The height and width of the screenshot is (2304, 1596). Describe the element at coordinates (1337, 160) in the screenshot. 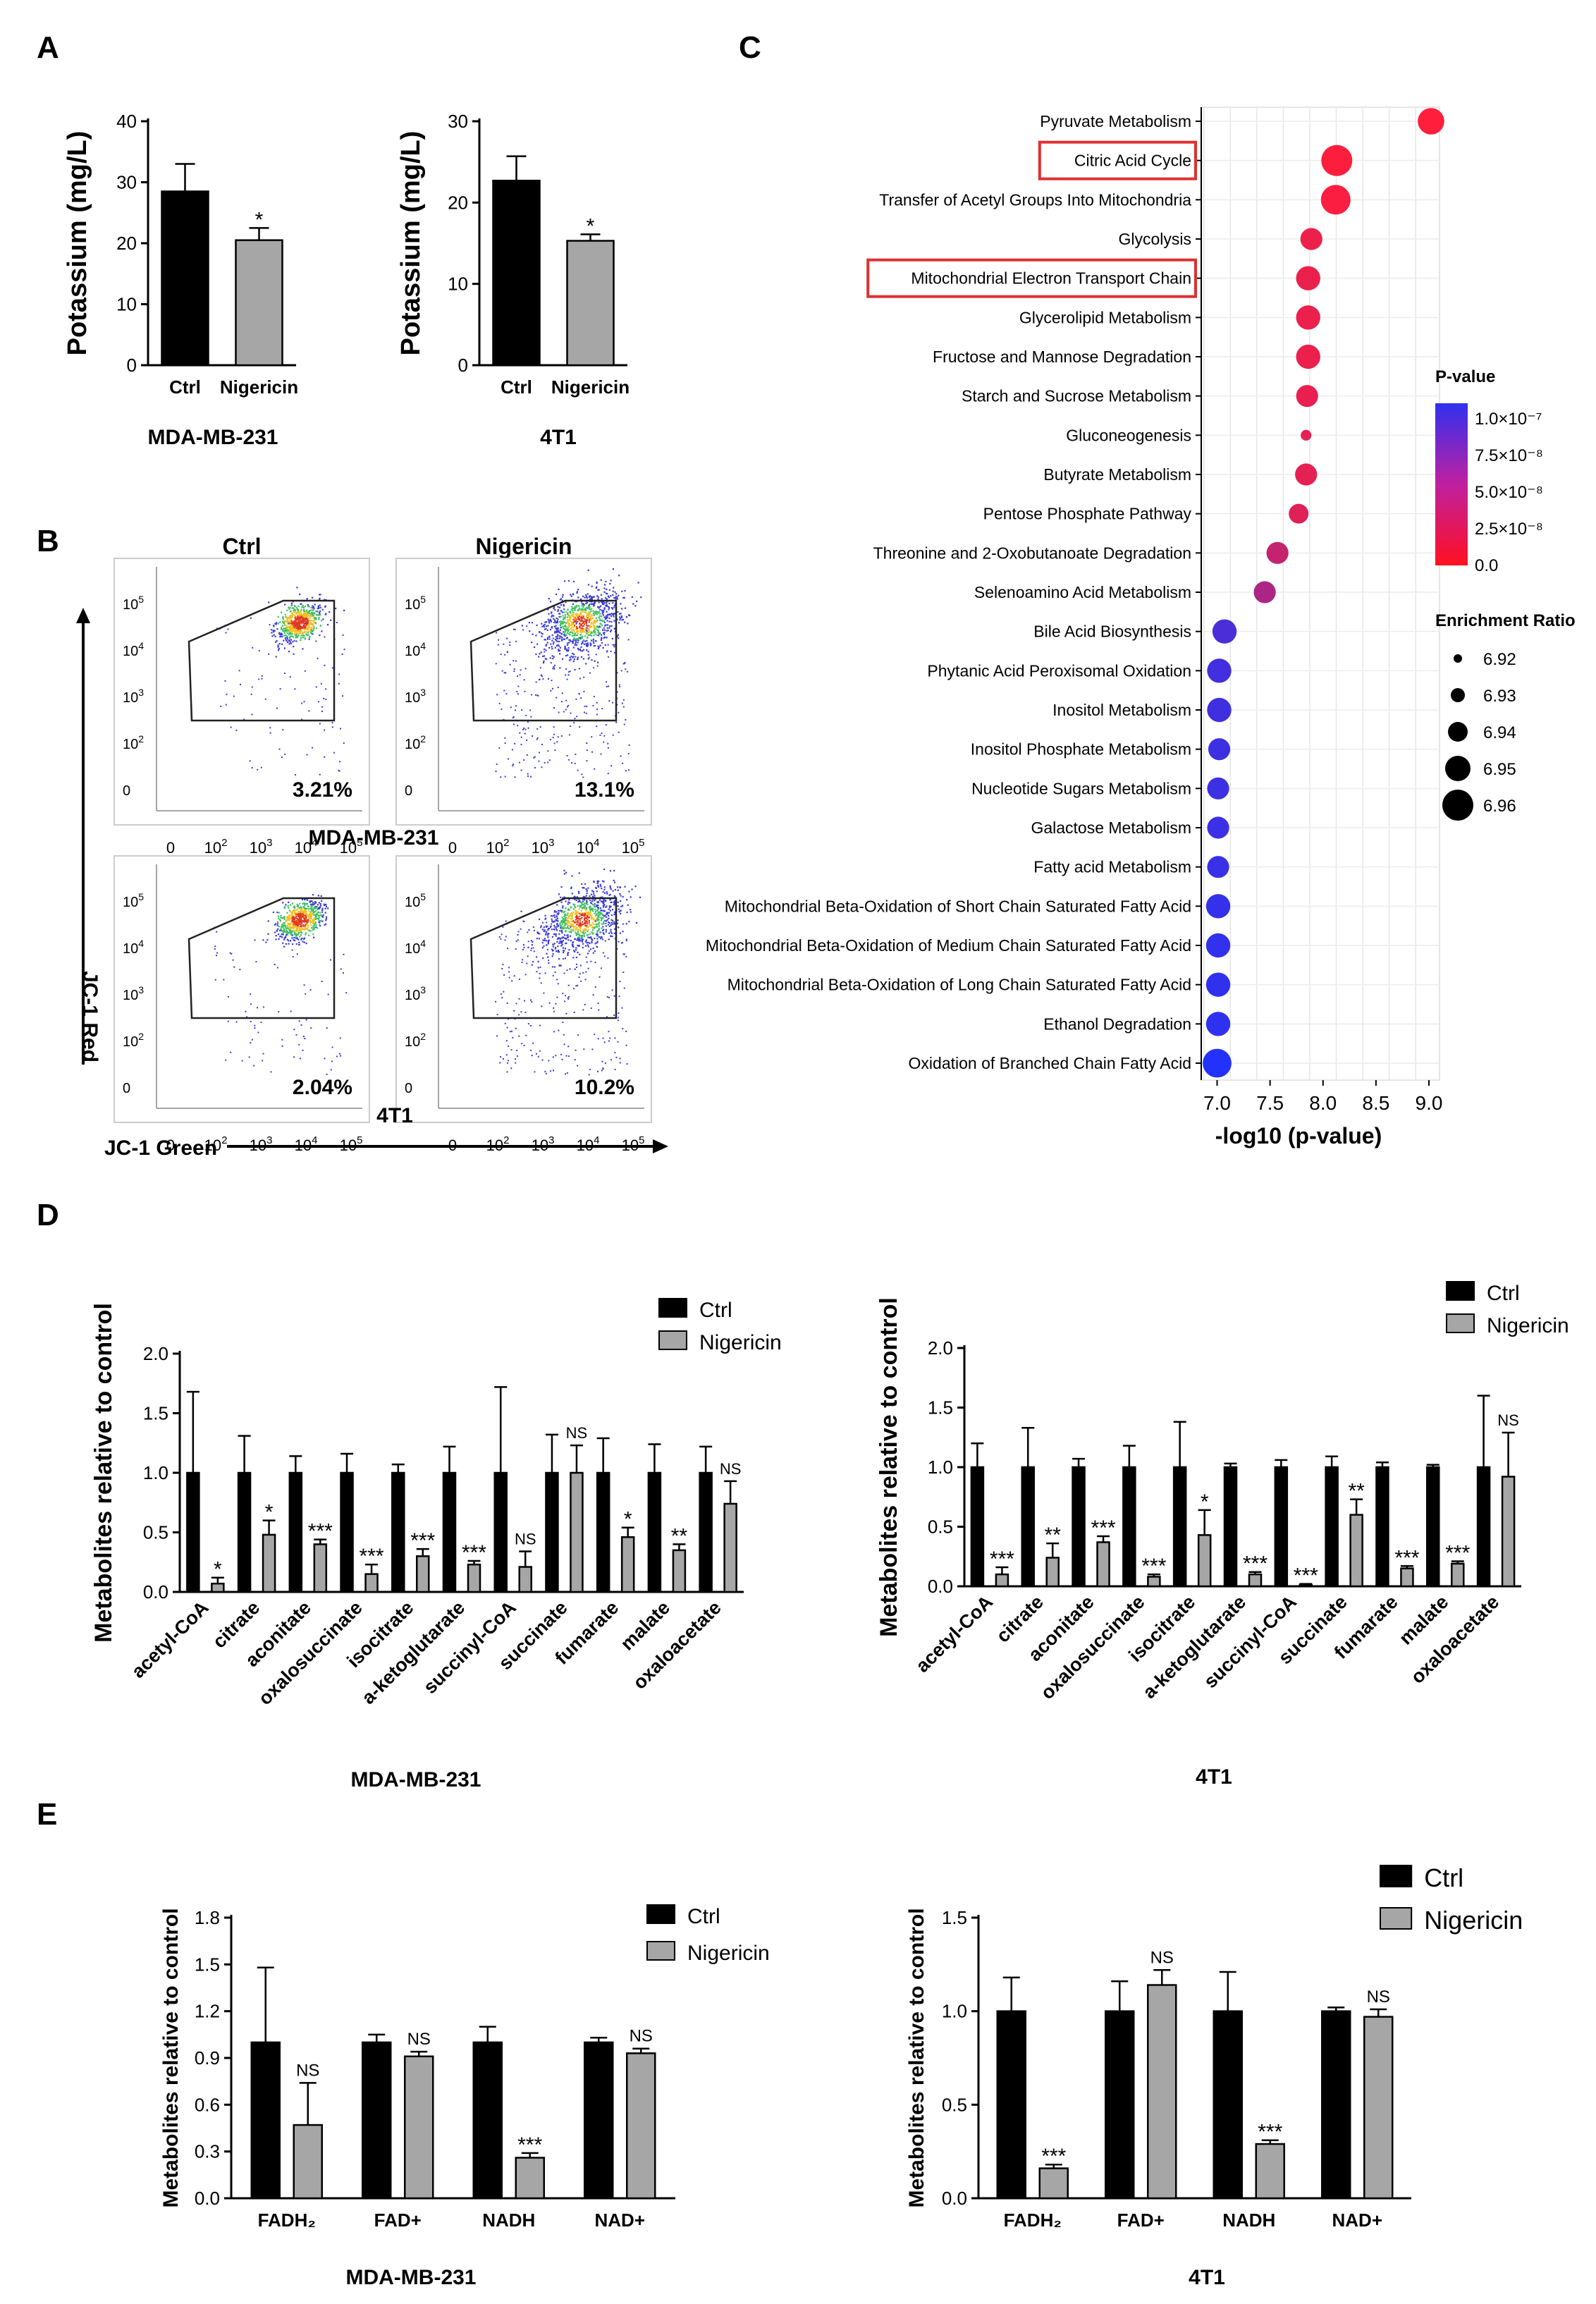

I see `enrichment-bubble` at that location.